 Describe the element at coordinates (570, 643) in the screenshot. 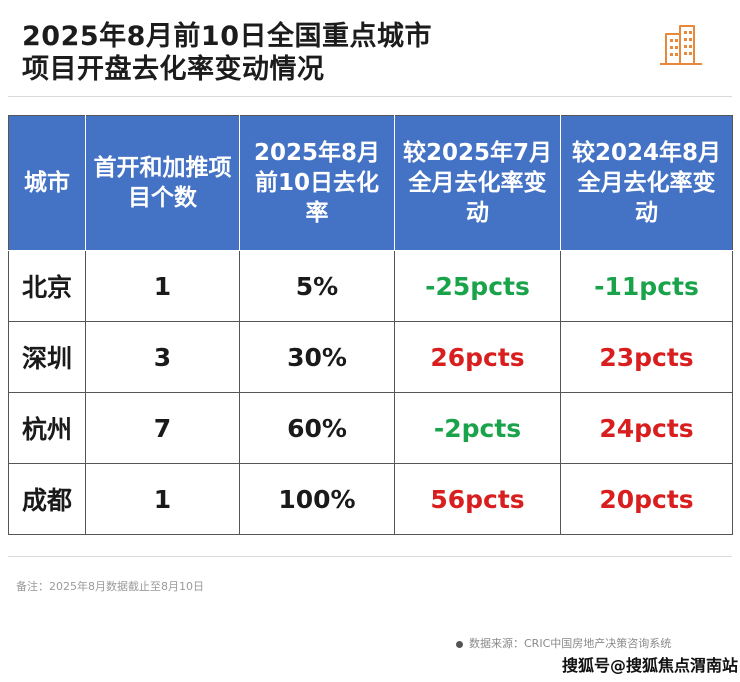

I see `data-source-text: 数据来源：CRIC中国房地产决策咨询系统` at that location.